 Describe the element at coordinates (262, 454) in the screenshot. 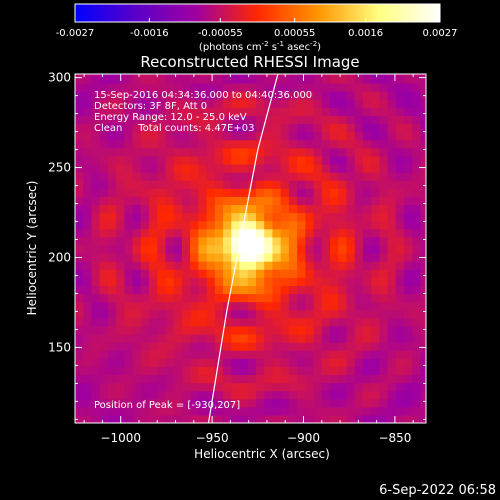

I see `x-axis-label: Heliocentric X (arcsec)` at that location.